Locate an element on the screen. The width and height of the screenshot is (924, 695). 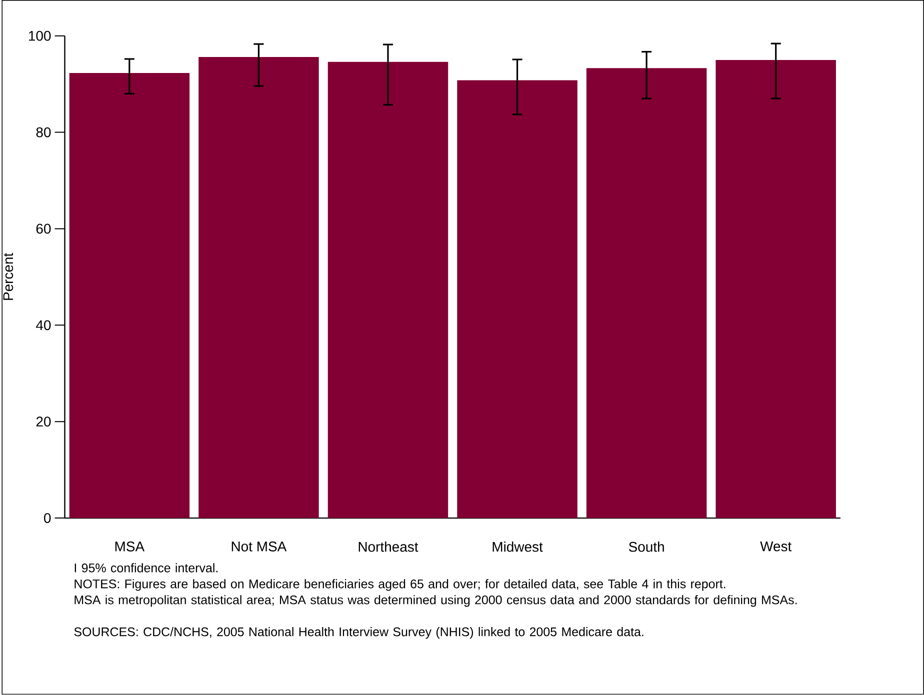
text: I 95% confidence interval. is located at coordinates (146, 568).